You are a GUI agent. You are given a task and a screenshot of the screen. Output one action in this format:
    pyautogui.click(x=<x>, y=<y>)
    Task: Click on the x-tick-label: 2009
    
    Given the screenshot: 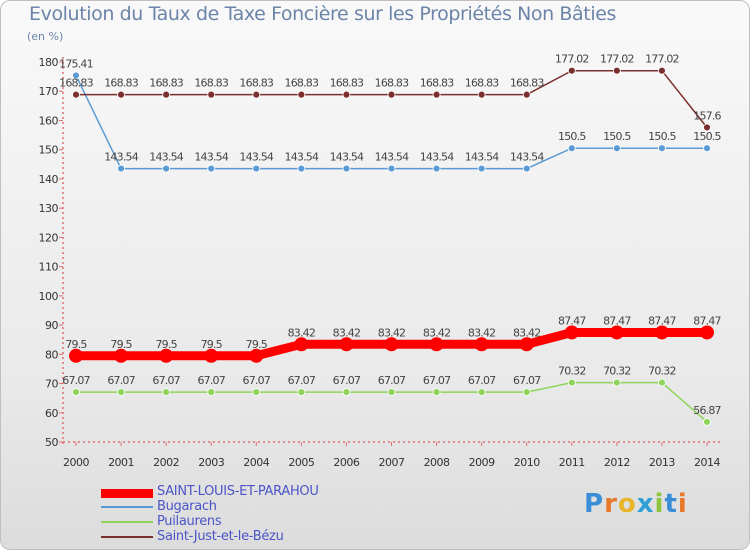 What is the action you would take?
    pyautogui.click(x=482, y=462)
    